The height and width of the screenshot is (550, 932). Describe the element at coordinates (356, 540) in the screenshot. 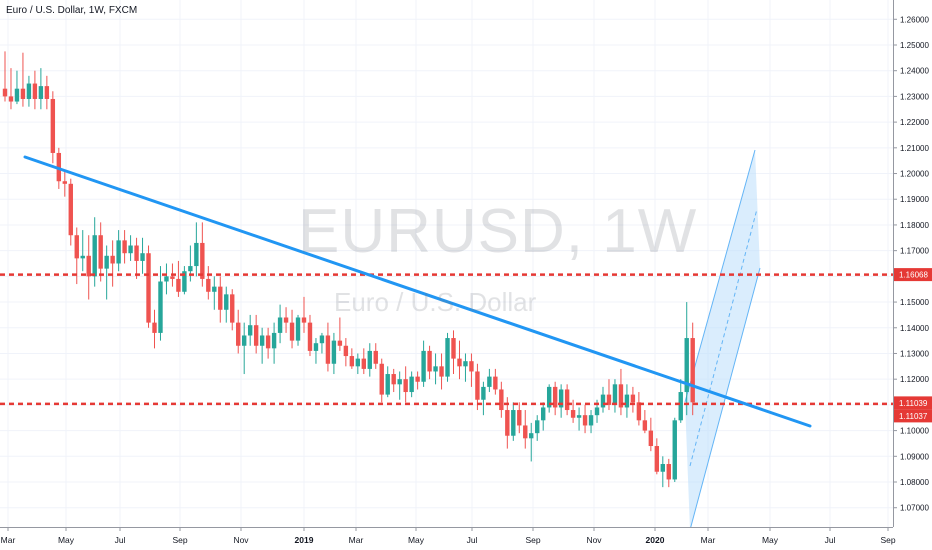

I see `time-tick-label: Mar` at that location.